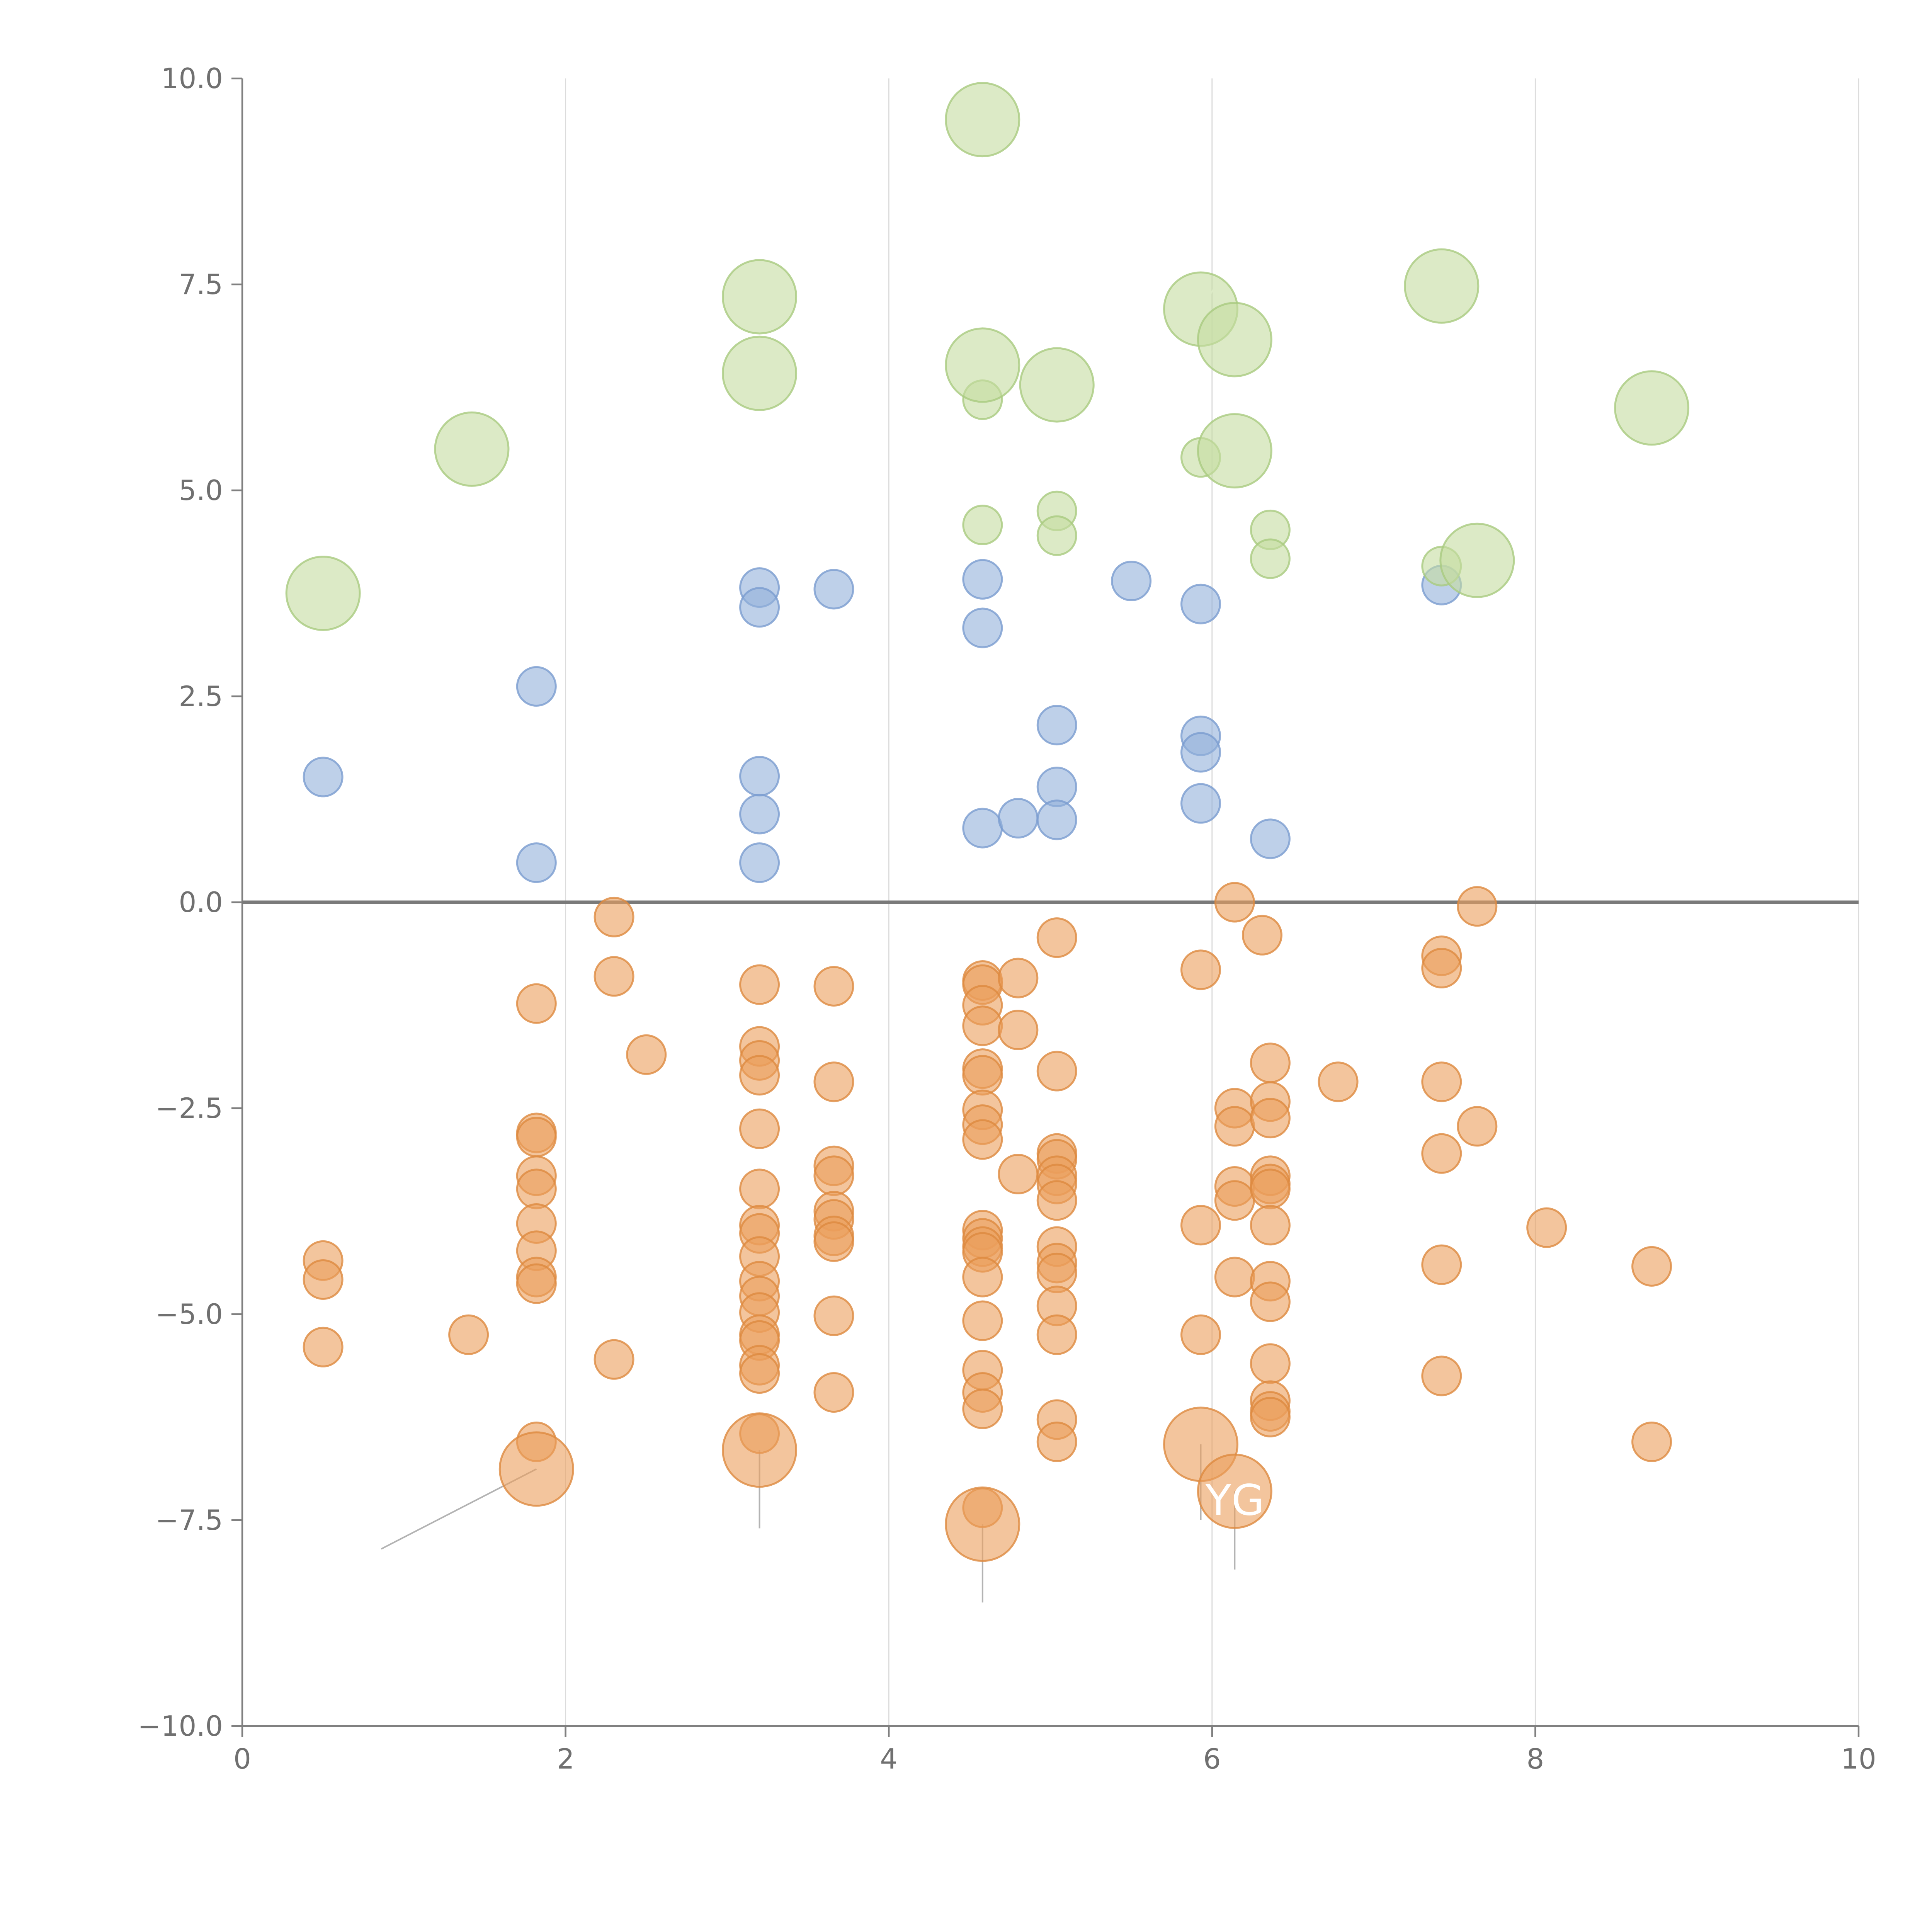 The height and width of the screenshot is (1932, 1932). What do you see at coordinates (201, 491) in the screenshot?
I see `y-tick-label: 5.0` at bounding box center [201, 491].